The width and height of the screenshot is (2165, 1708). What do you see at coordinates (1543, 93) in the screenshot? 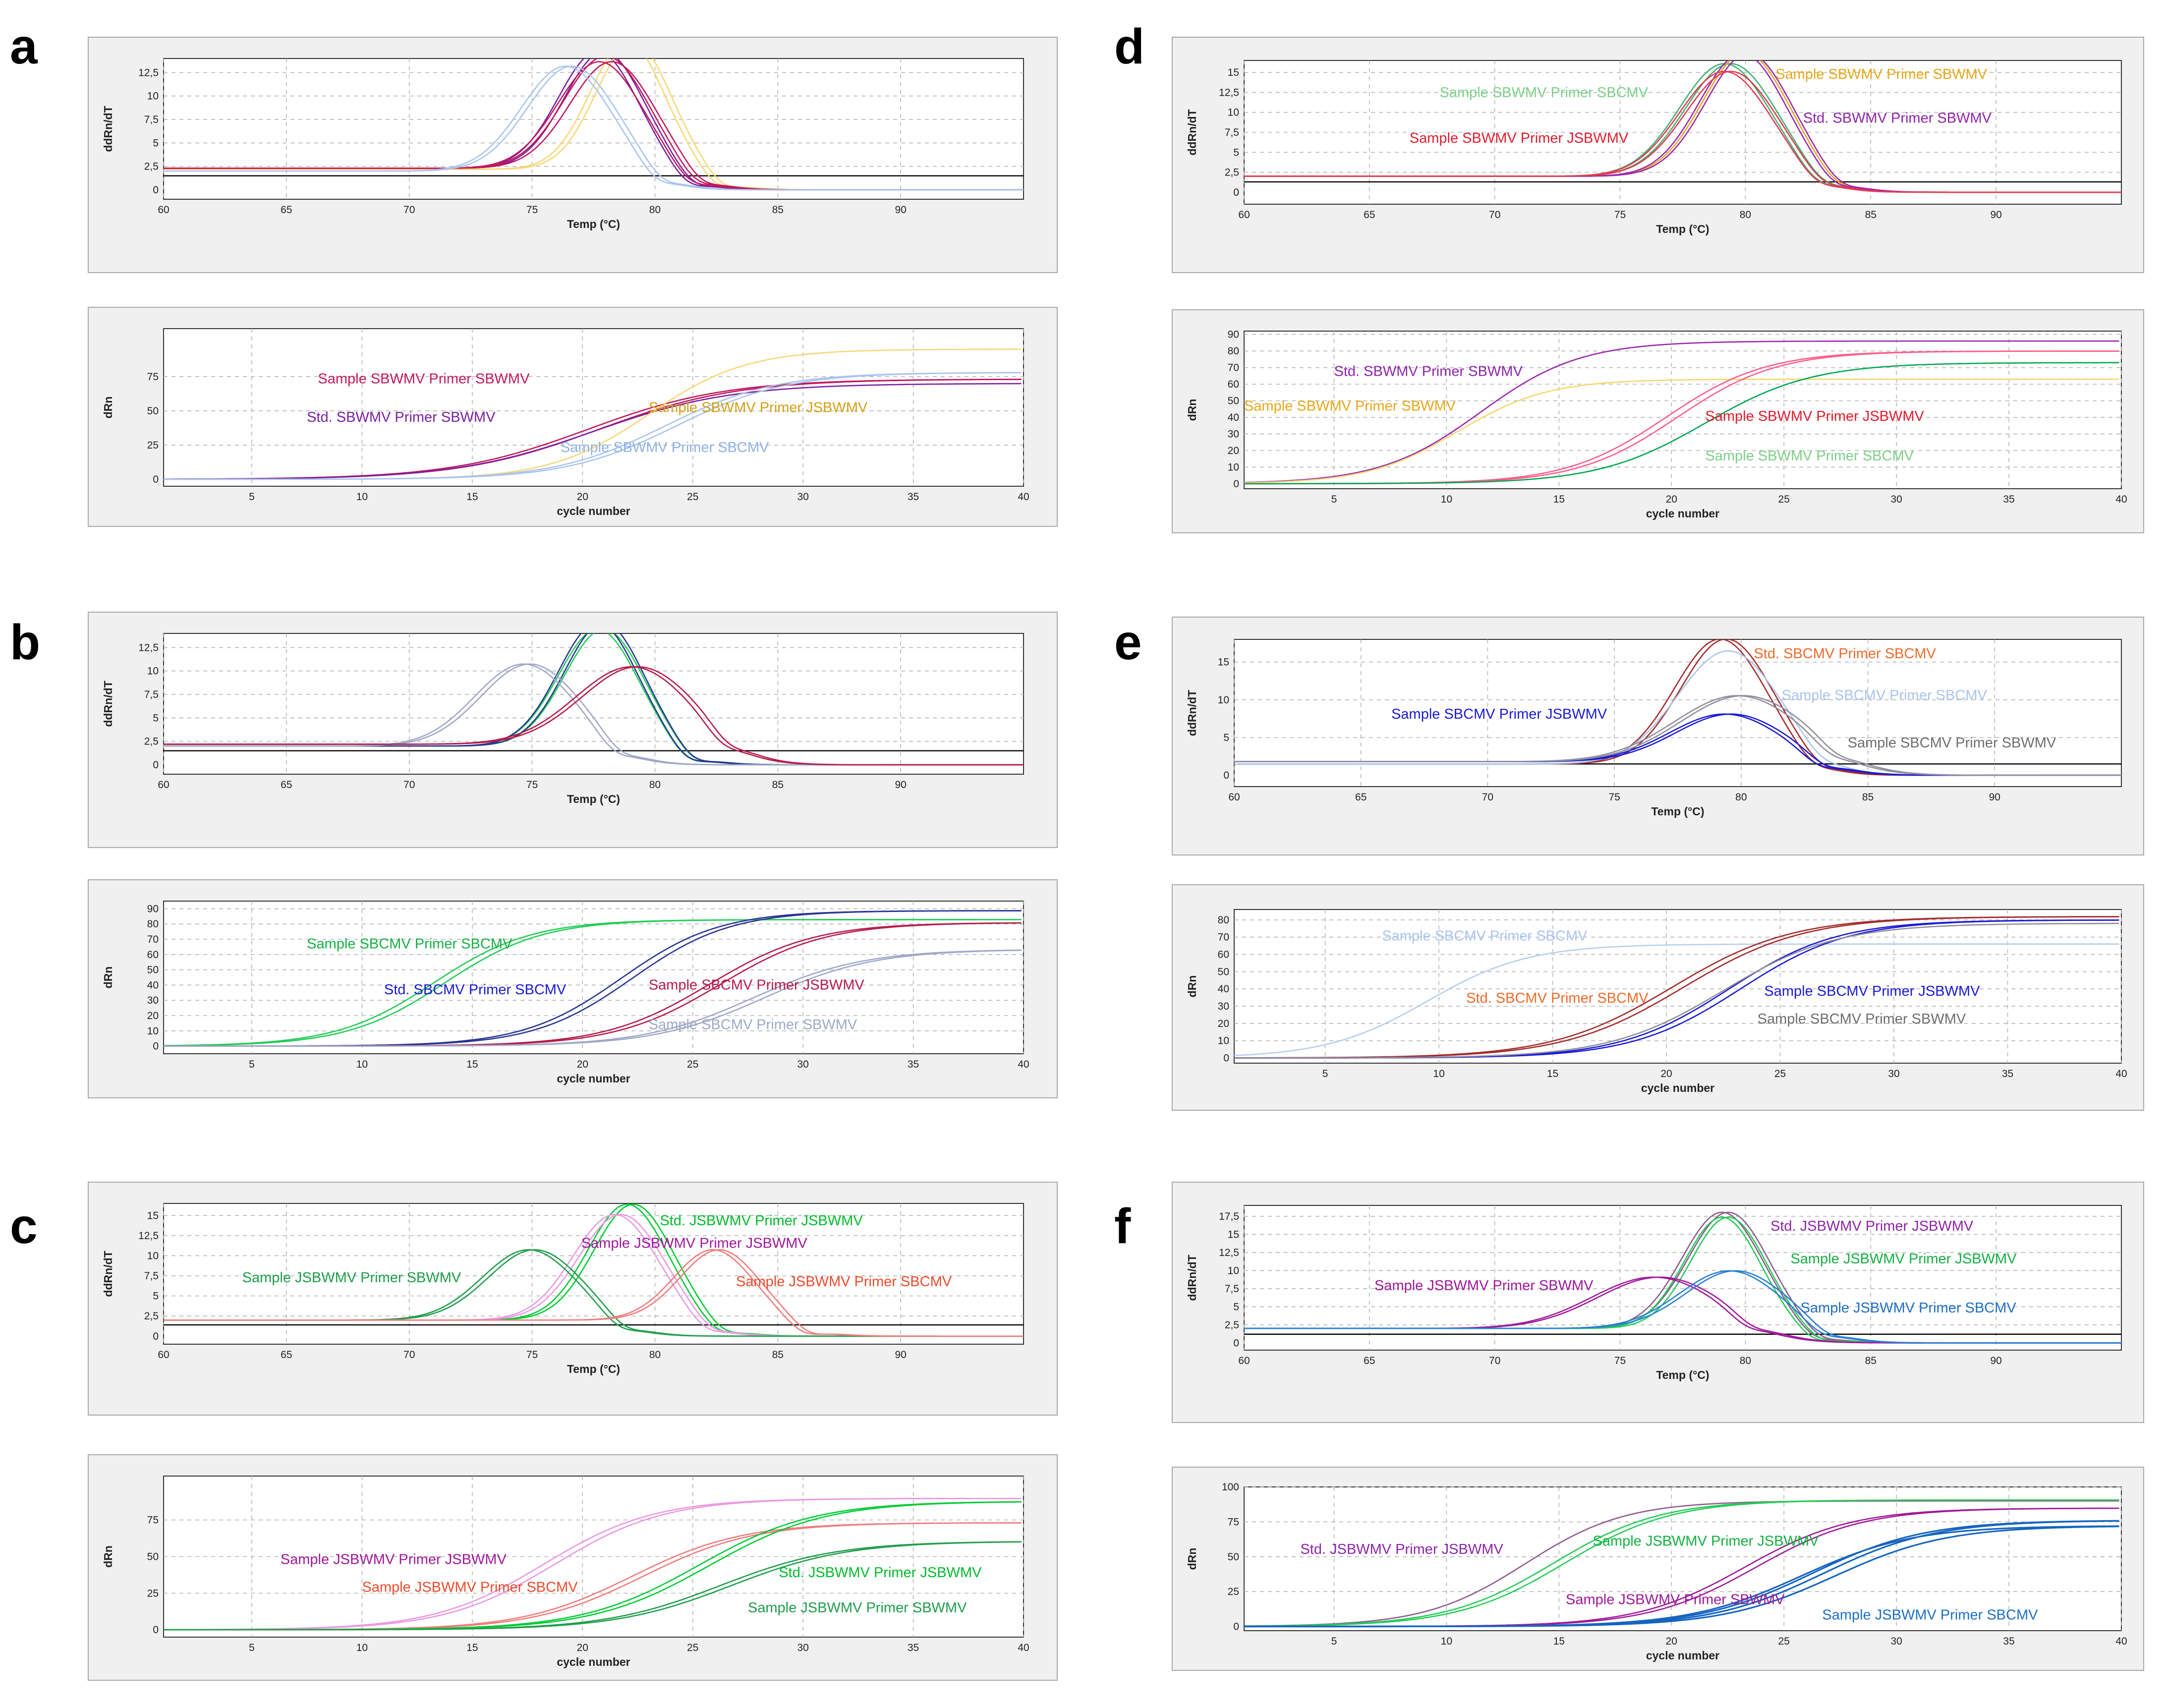
I see `series-label-d-melt-0: Sample SBWMV Primer SBCMV` at bounding box center [1543, 93].